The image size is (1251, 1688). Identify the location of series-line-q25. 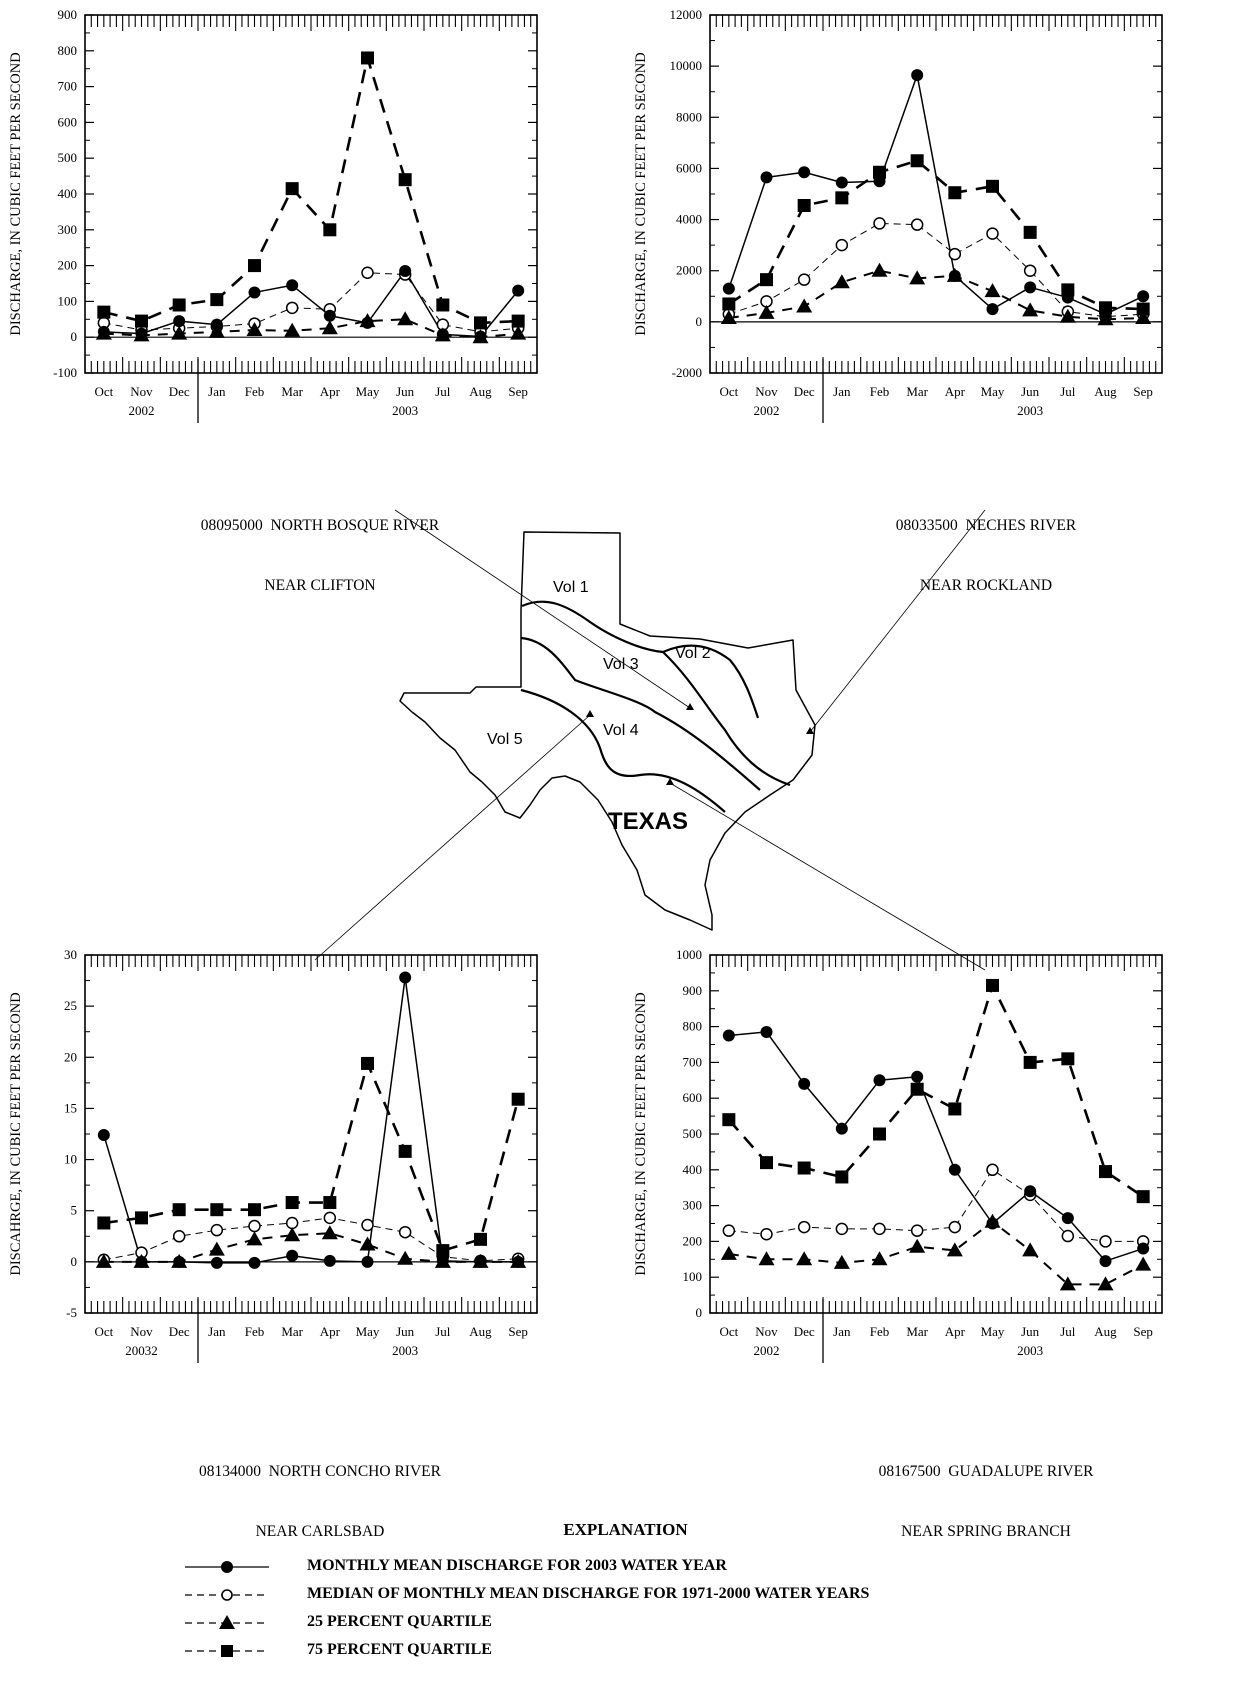
(311, 328).